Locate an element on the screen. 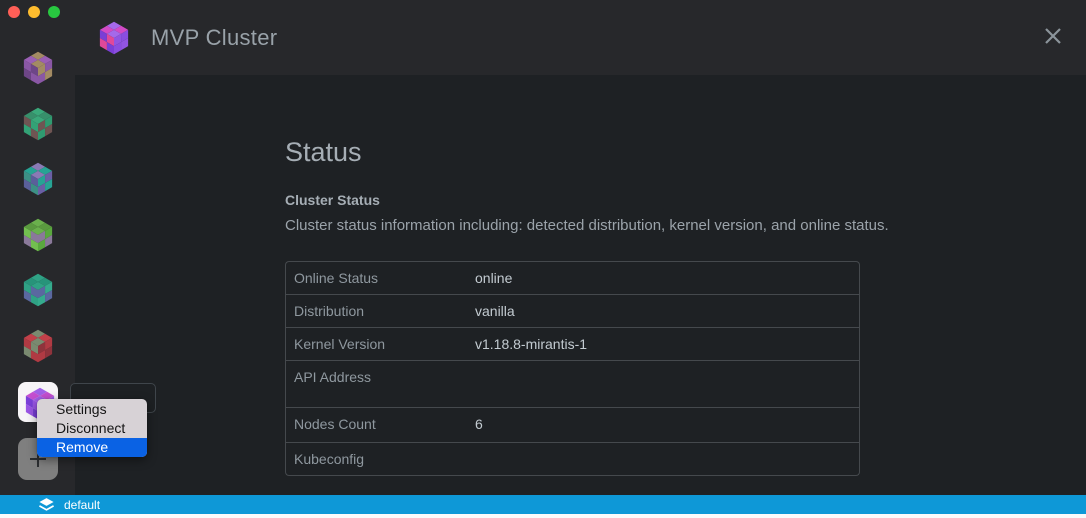 This screenshot has width=1086, height=518. close-icon is located at coordinates (1053, 36).